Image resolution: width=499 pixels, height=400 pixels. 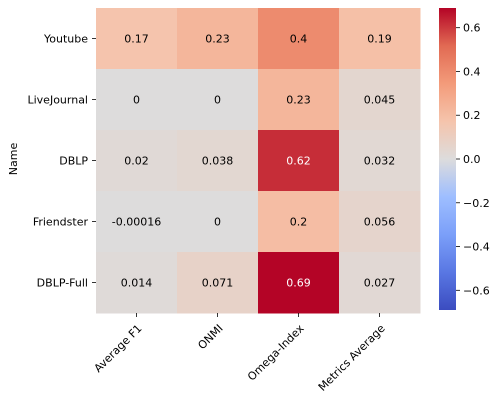 What do you see at coordinates (276, 353) in the screenshot?
I see `column-tick-label: Omega-Index` at bounding box center [276, 353].